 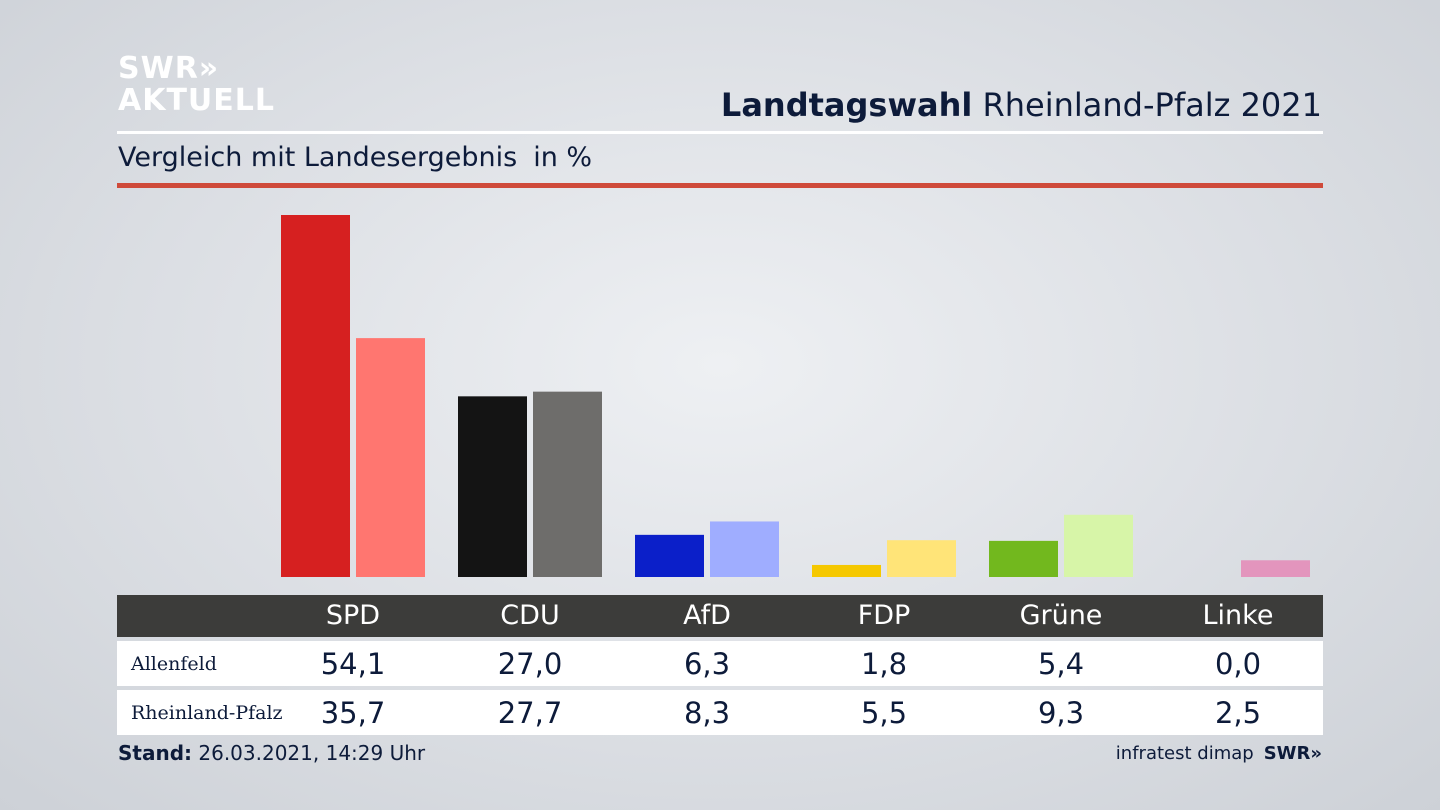 I want to click on timestamp: Stand: 26.03.2021, 14:29 Uhr, so click(x=271, y=753).